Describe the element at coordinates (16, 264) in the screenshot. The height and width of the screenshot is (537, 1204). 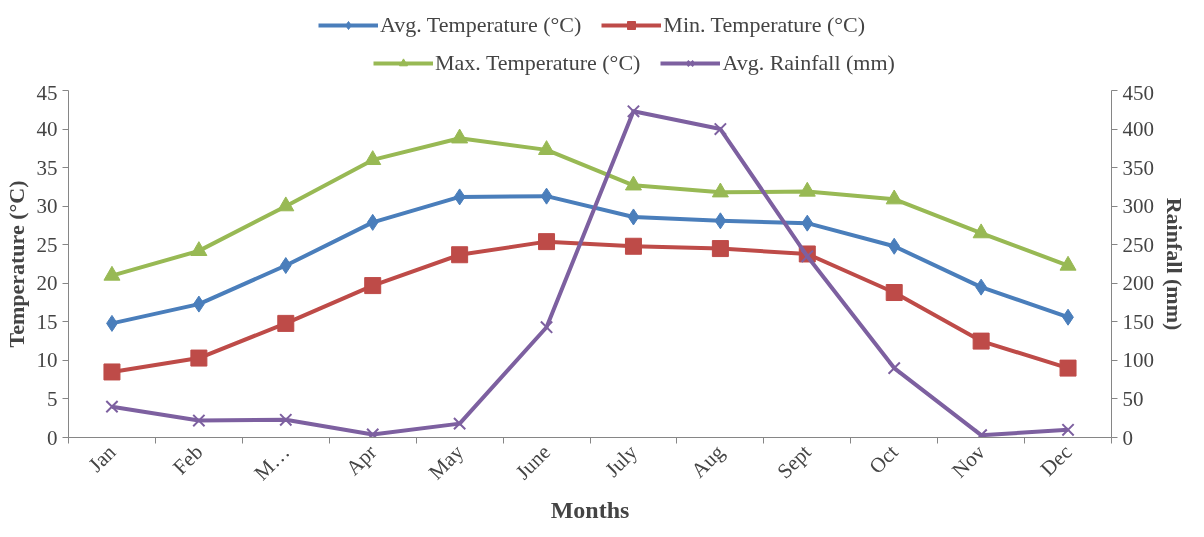
I see `y-axis-title: Temperature (°C)` at that location.